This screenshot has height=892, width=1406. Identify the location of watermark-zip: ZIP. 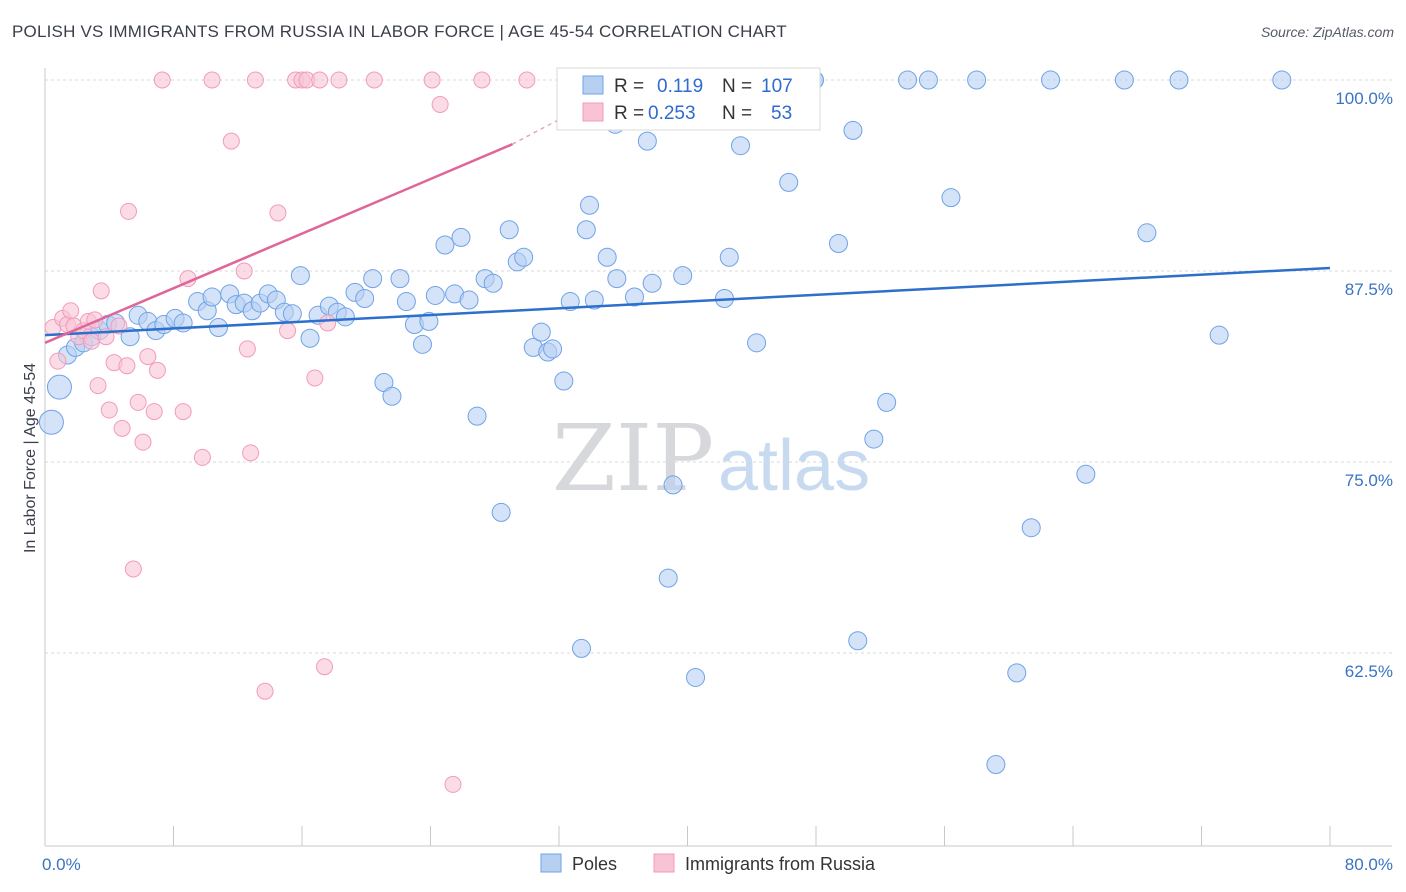
(633, 458).